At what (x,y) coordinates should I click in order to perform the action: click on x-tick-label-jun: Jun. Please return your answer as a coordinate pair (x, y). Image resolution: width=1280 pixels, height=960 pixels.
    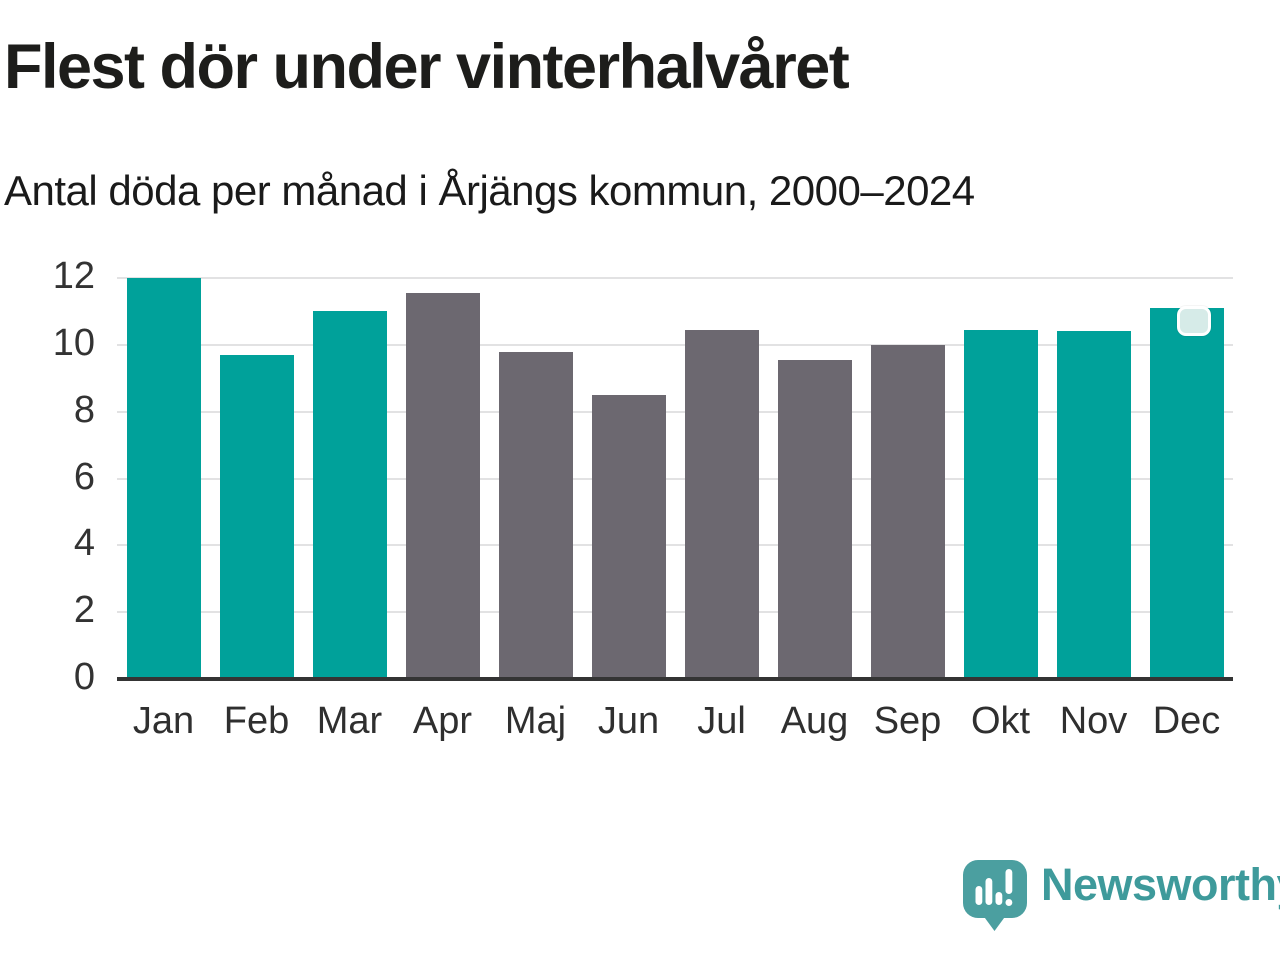
    Looking at the image, I should click on (628, 721).